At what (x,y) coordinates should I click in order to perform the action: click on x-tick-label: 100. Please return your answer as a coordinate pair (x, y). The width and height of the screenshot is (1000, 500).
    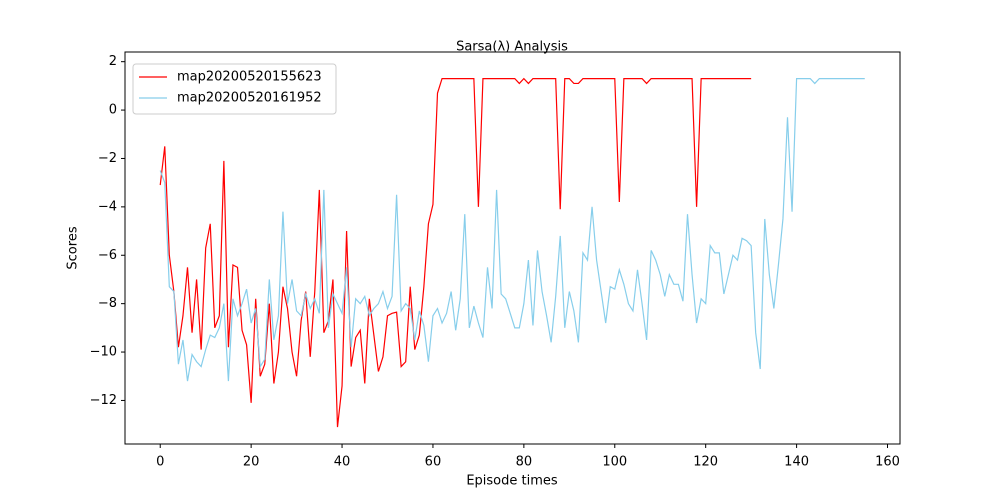
    Looking at the image, I should click on (614, 462).